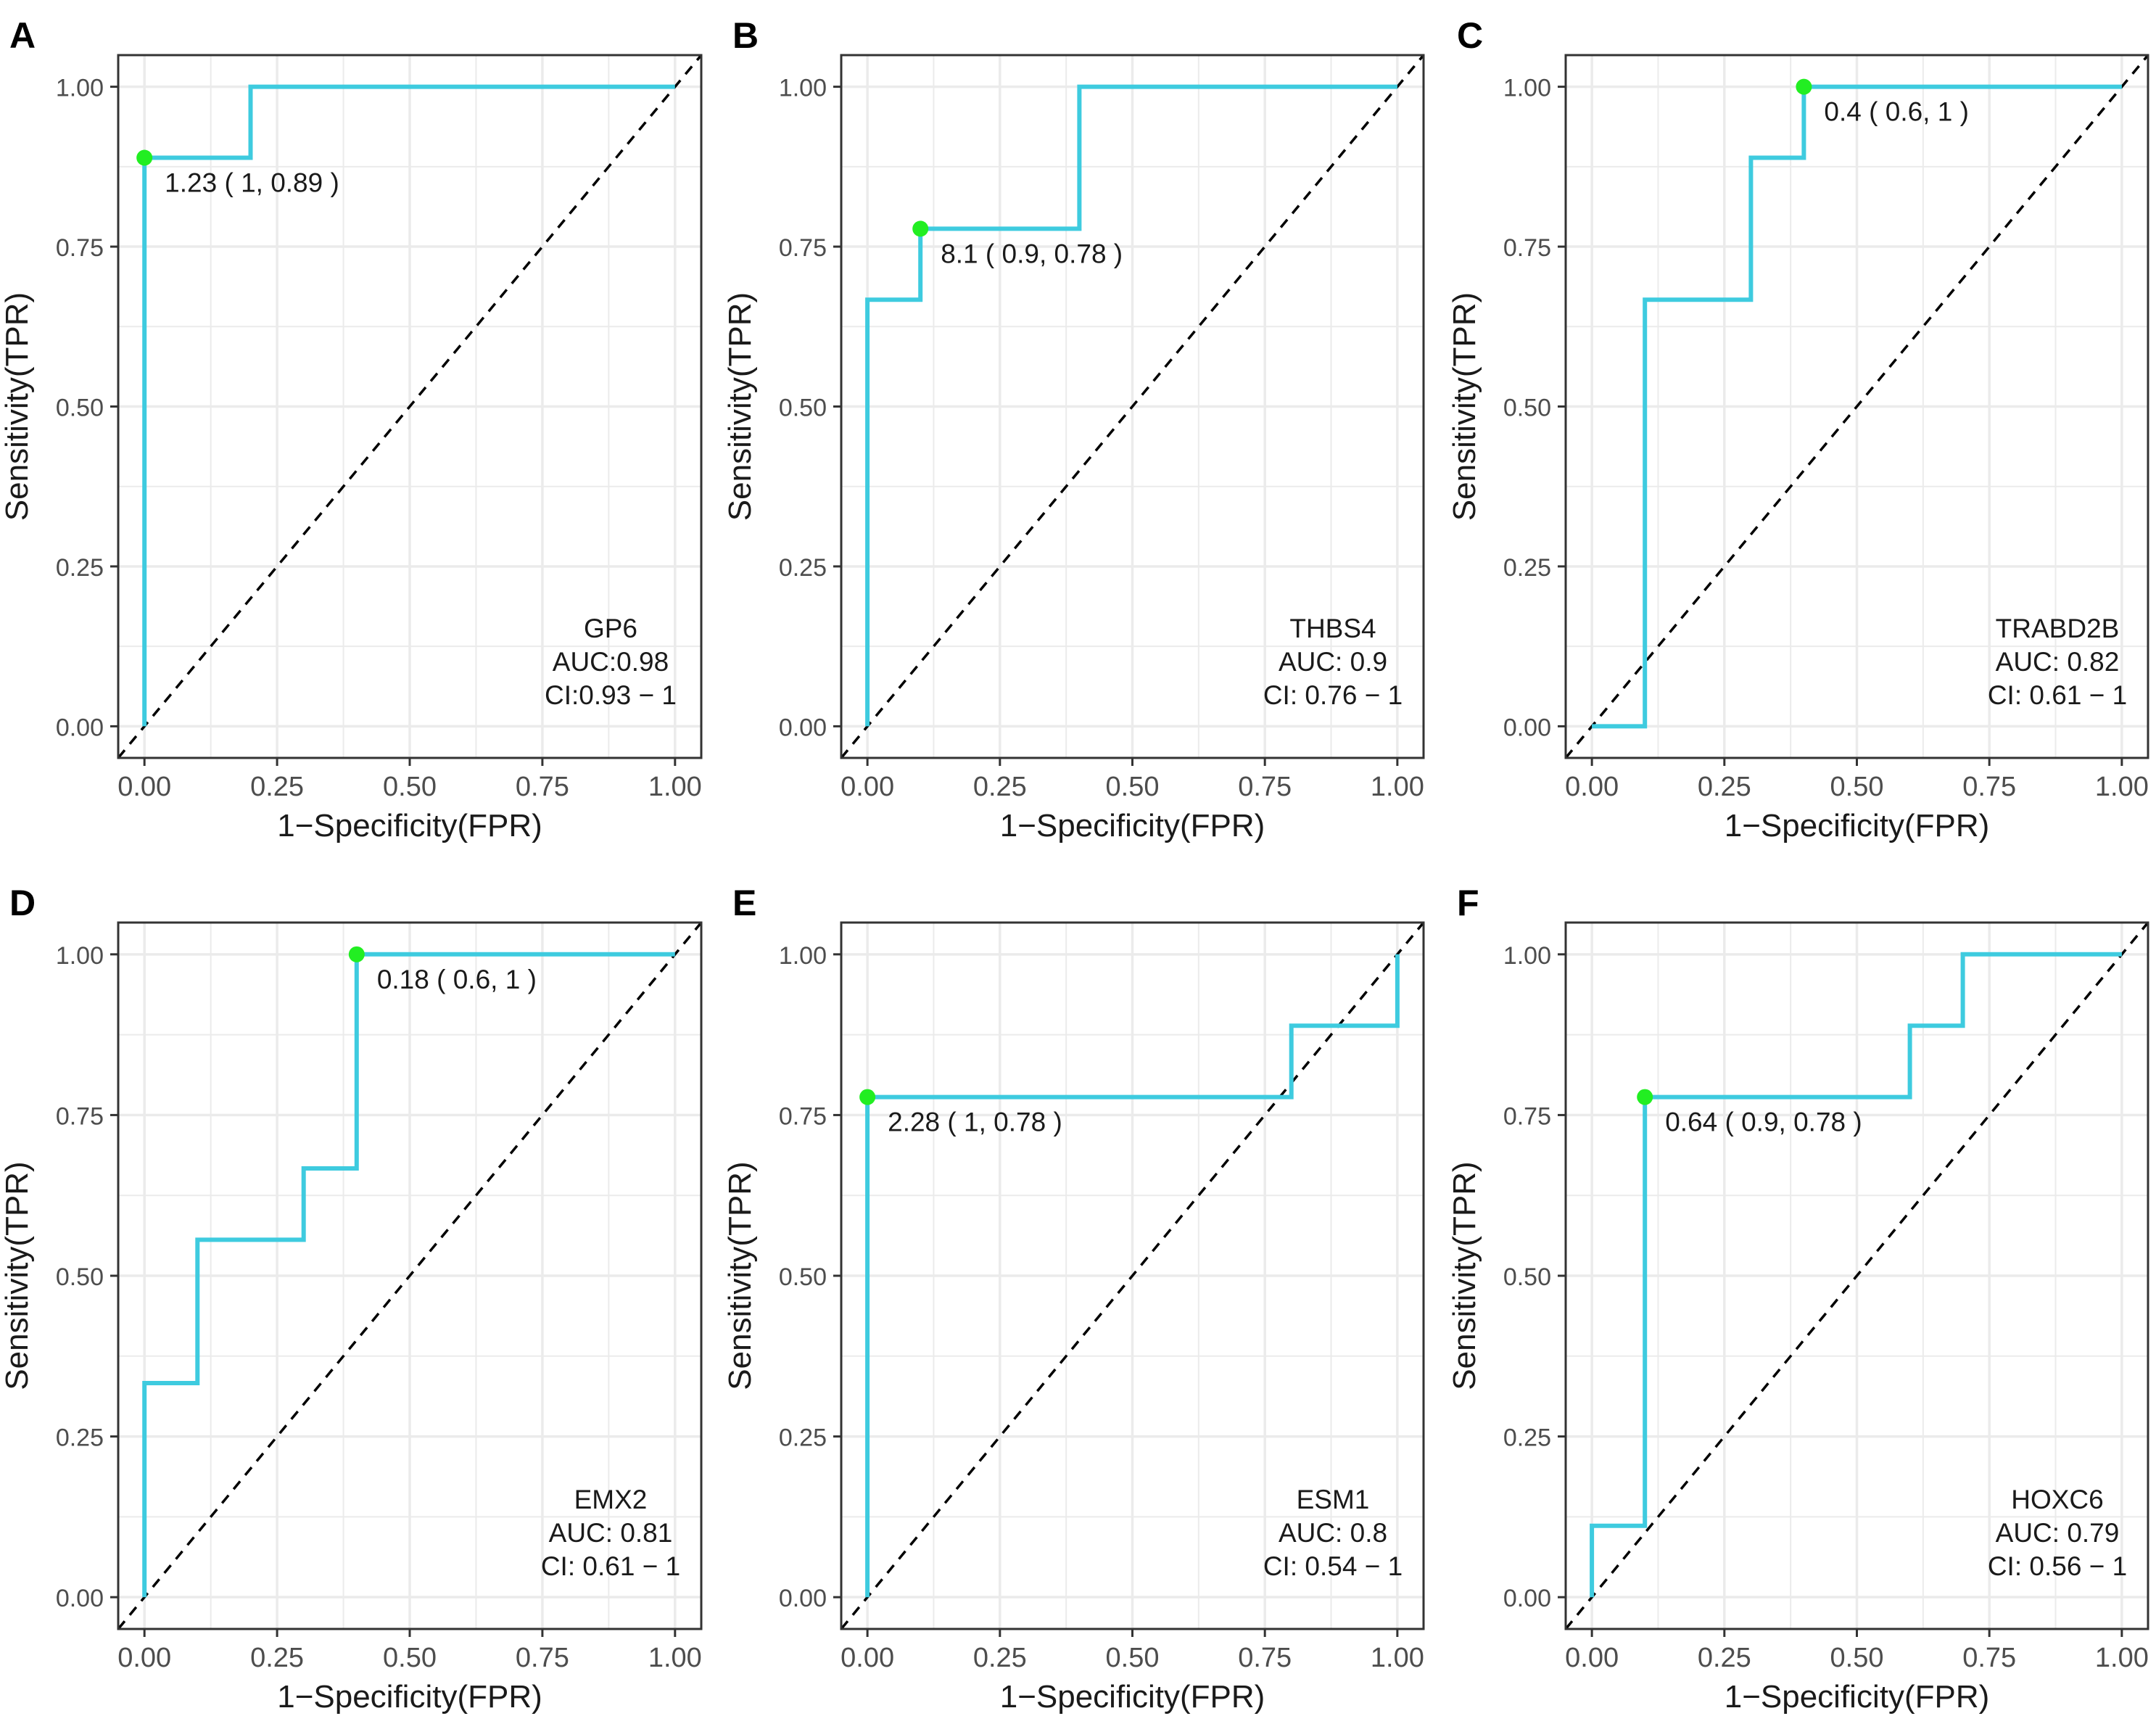  I want to click on ci-label: CI:0.93 − 1, so click(611, 695).